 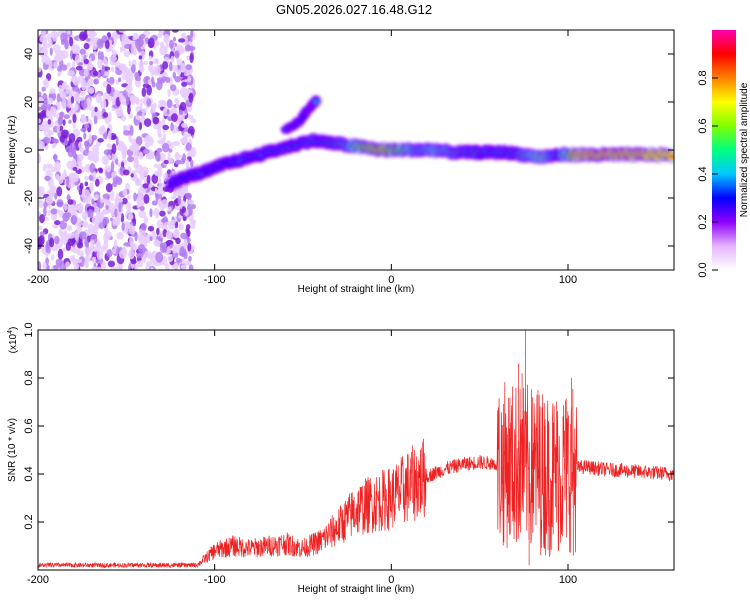 I want to click on snr-y-tick-label: 0.4, so click(x=29, y=473).